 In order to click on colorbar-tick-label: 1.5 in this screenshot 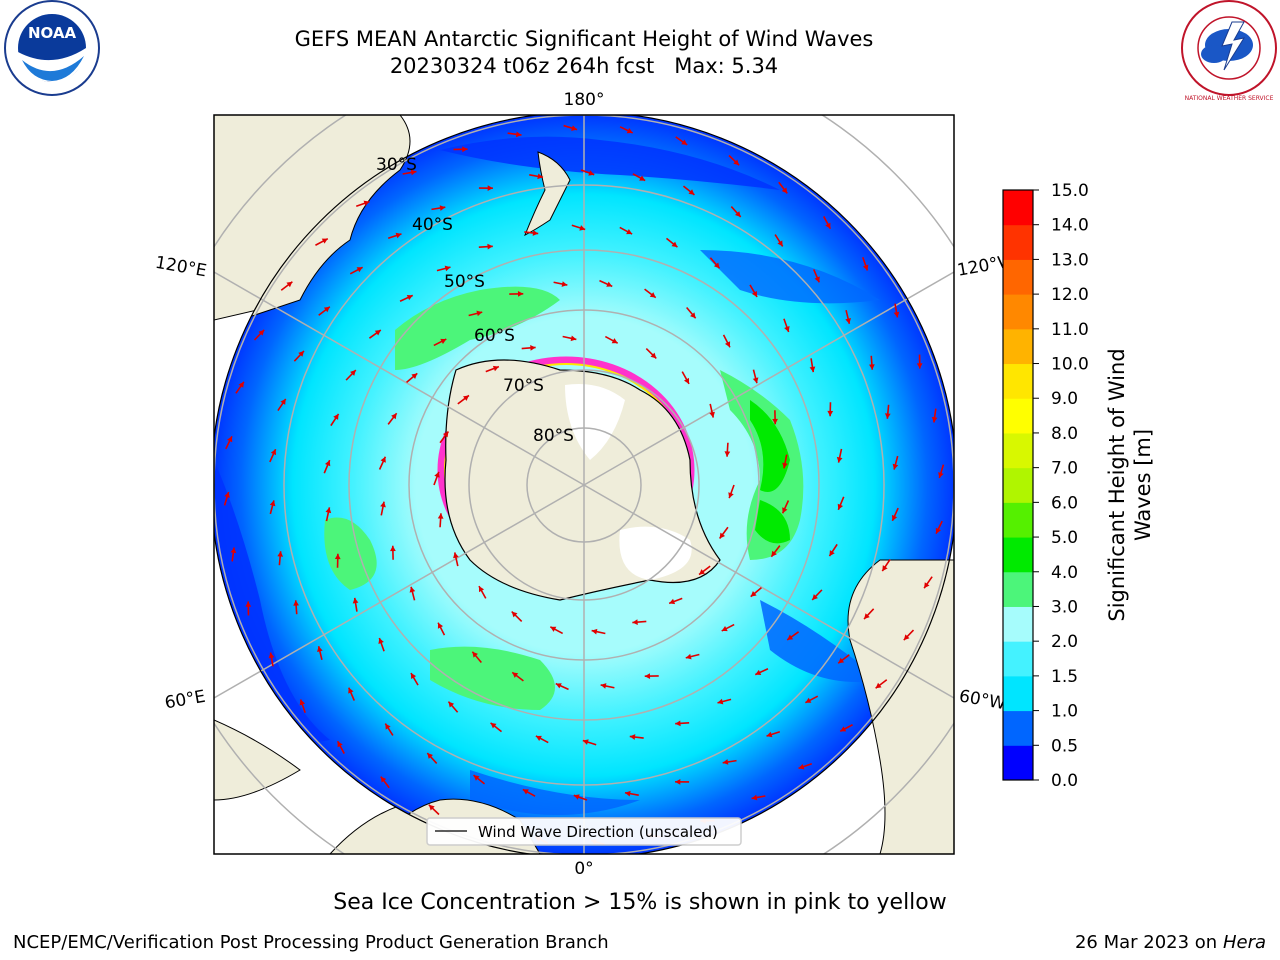, I will do `click(1064, 677)`.